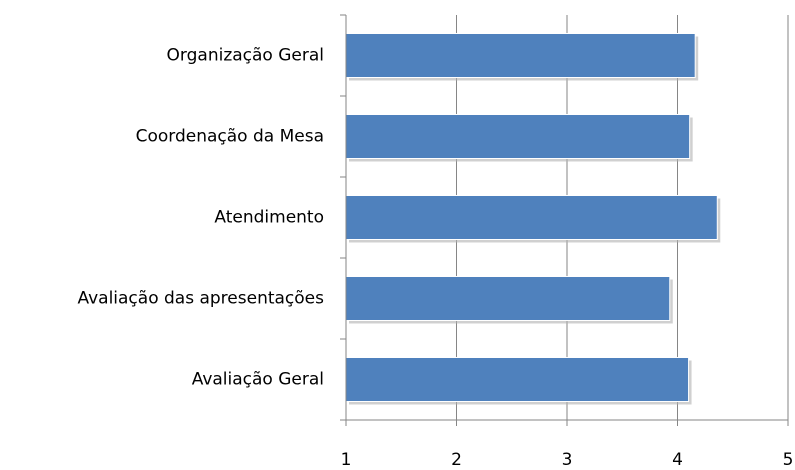 Image resolution: width=795 pixels, height=470 pixels. What do you see at coordinates (269, 218) in the screenshot?
I see `y-tick-label: Atendimento` at bounding box center [269, 218].